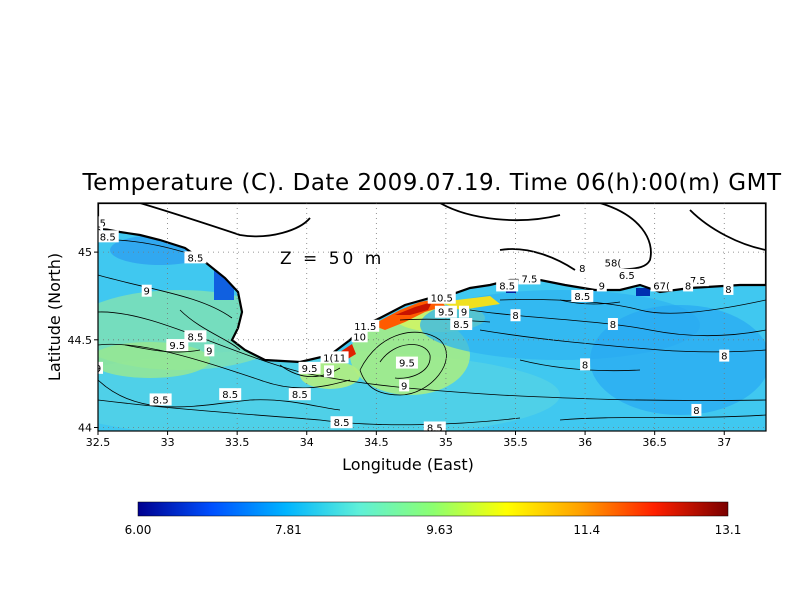  I want to click on cold-spot, so click(643, 292).